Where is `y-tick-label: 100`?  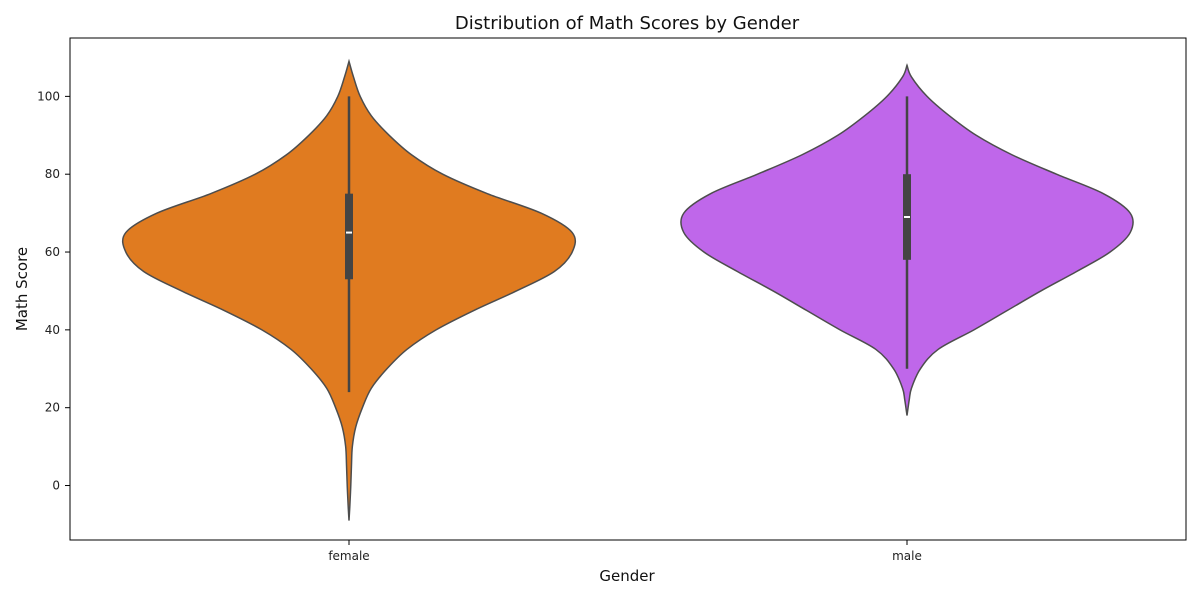
y-tick-label: 100 is located at coordinates (48, 96).